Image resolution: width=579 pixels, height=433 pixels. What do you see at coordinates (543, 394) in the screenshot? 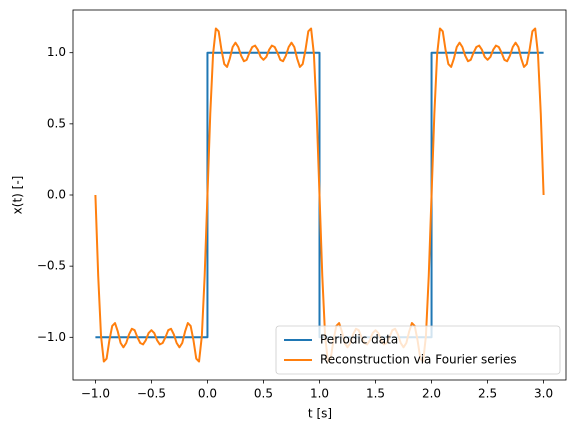
I see `x-tick-label: 3.0` at bounding box center [543, 394].